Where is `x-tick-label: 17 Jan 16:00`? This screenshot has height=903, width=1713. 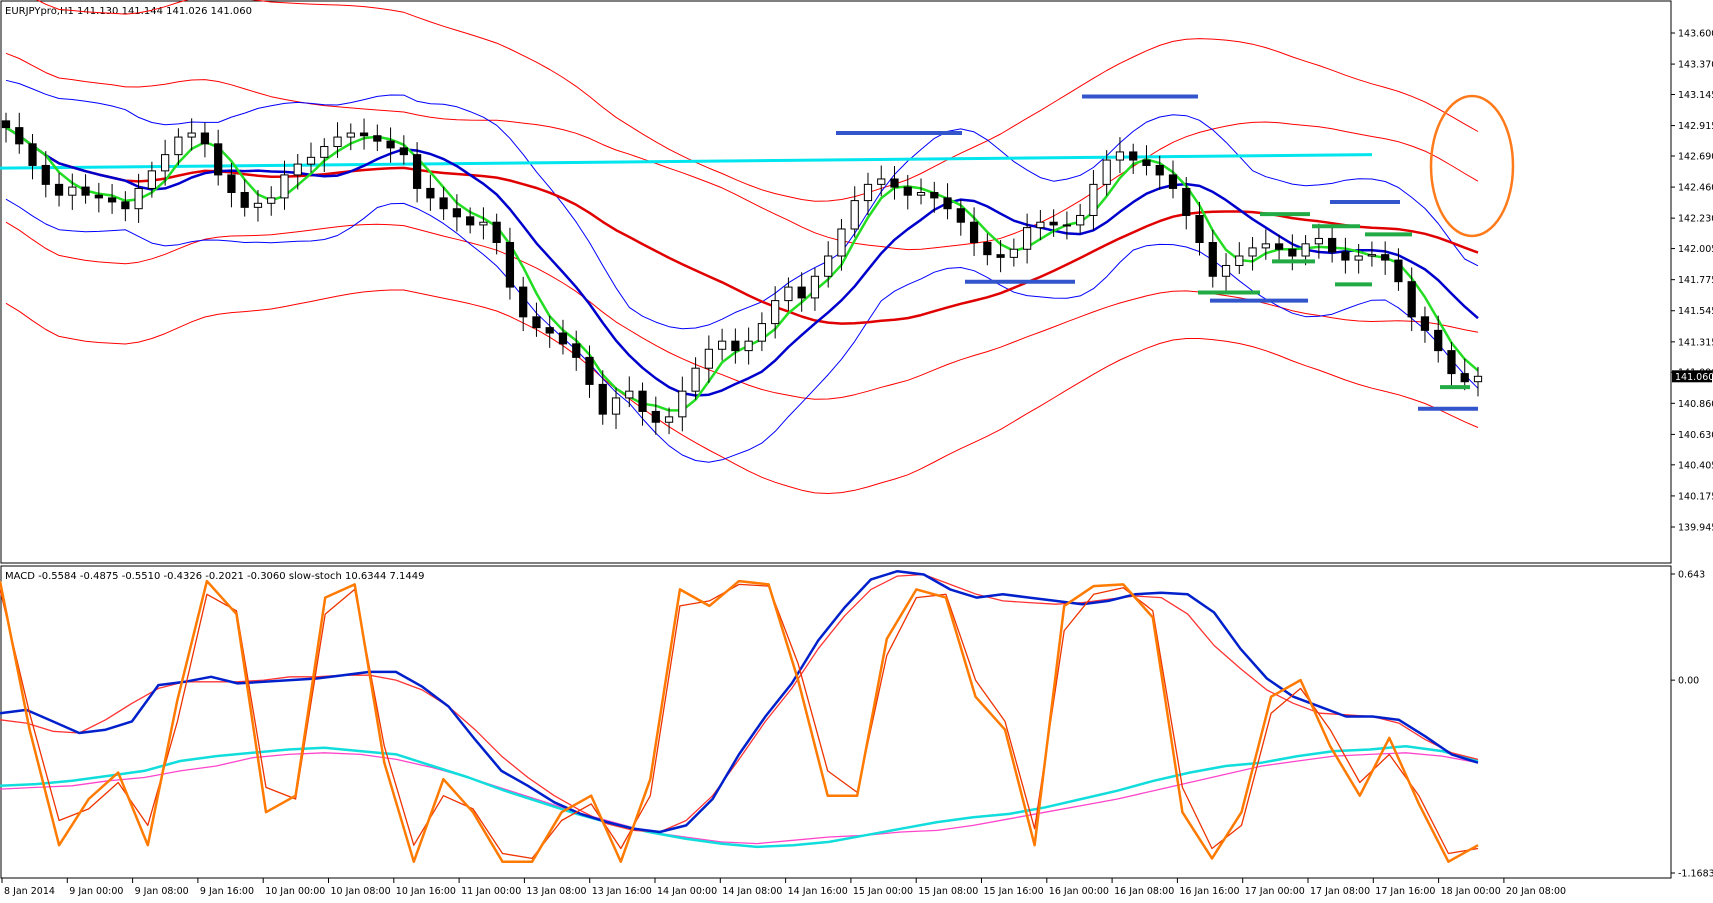 x-tick-label: 17 Jan 16:00 is located at coordinates (1405, 891).